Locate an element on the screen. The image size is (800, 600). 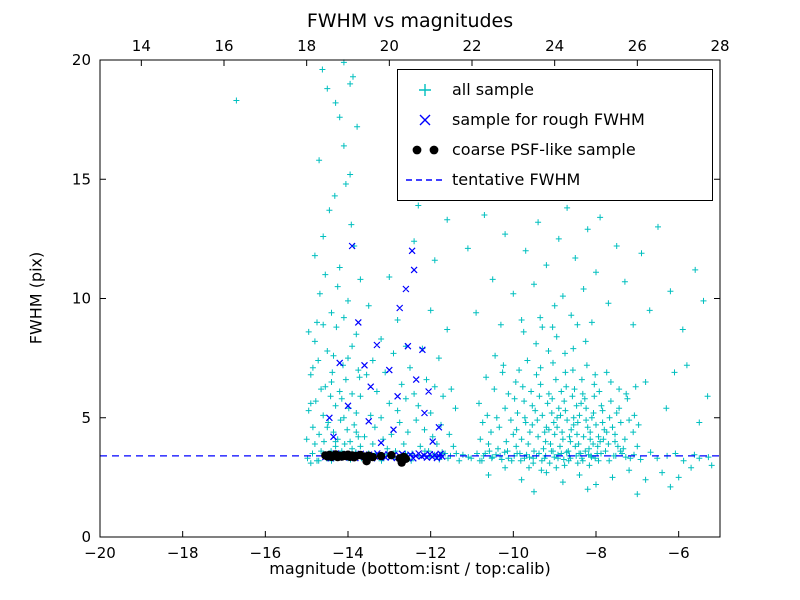
y-tick-label: 5 is located at coordinates (86, 418).